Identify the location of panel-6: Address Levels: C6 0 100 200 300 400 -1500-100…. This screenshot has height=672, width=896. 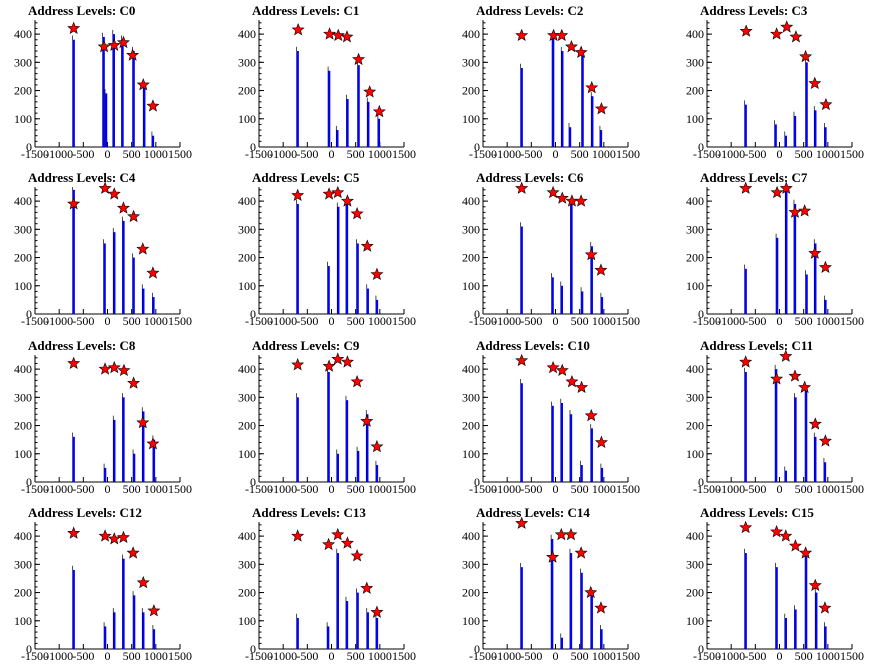
(551, 249).